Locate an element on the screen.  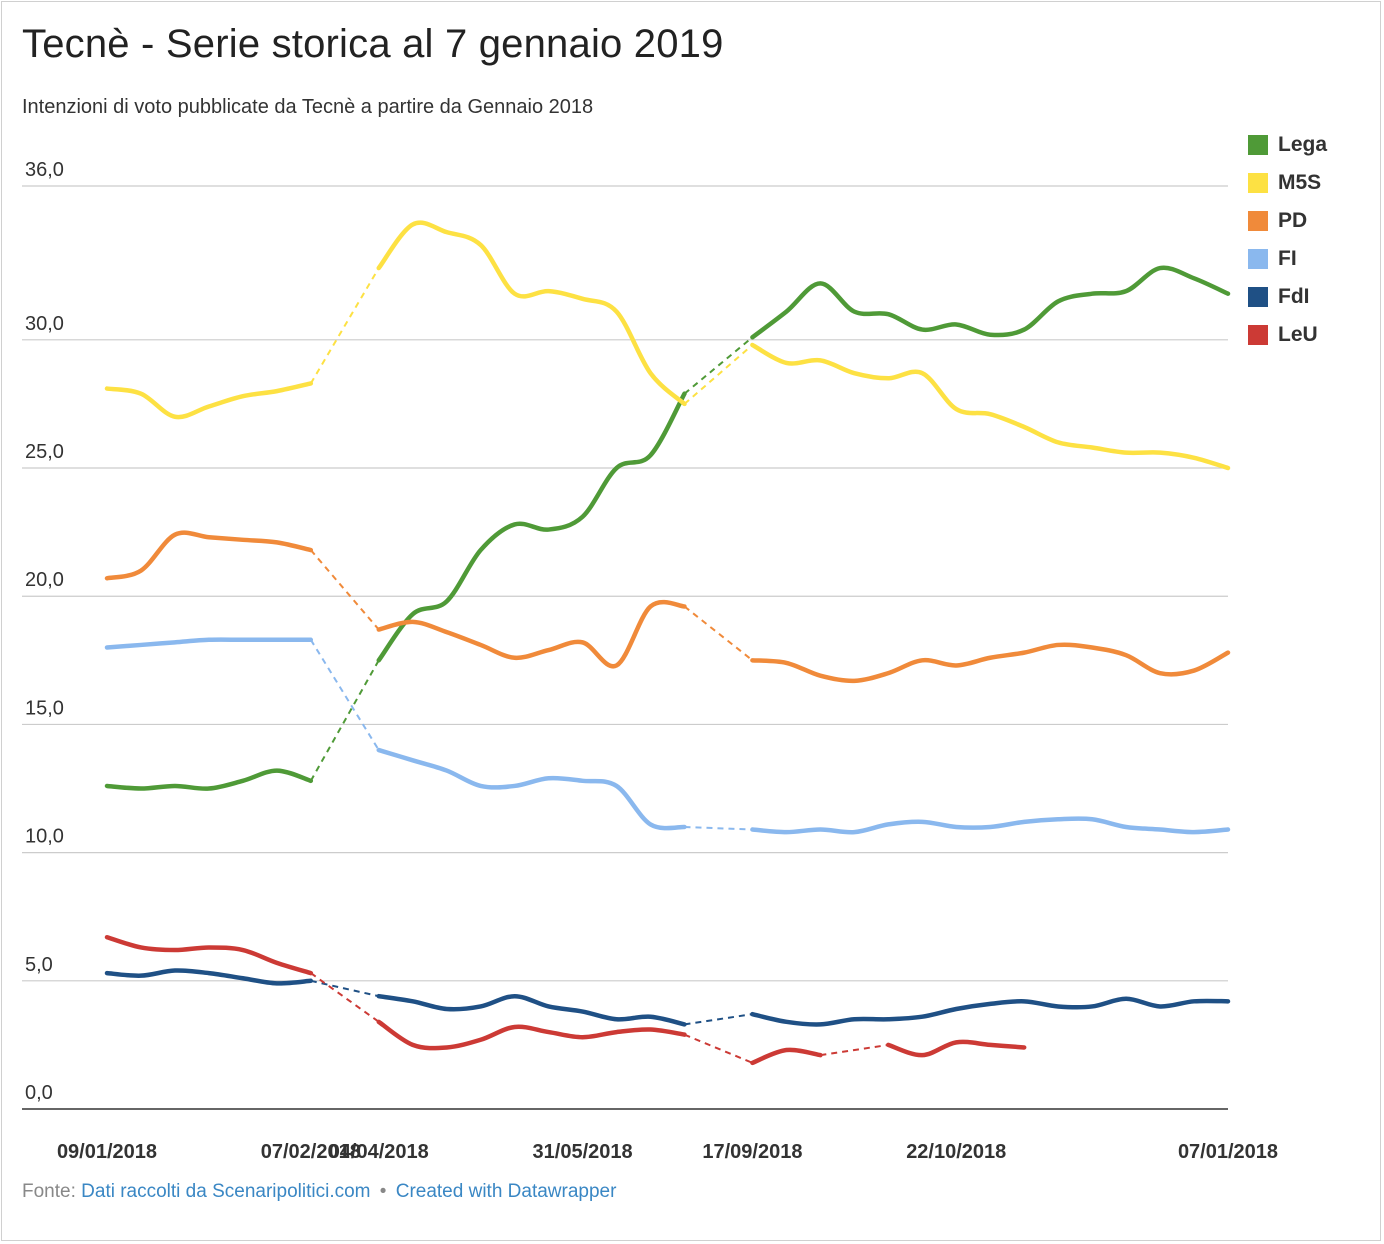
x-tick-label: 07/02/2018 is located at coordinates (311, 1152).